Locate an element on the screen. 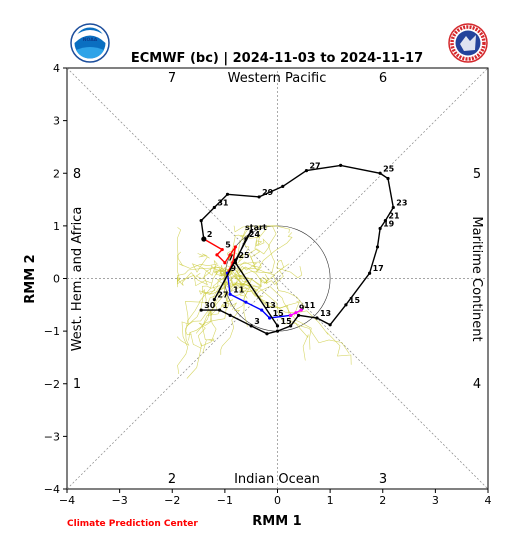 This screenshot has height=542, width=529. ensemble-members is located at coordinates (264, 302).